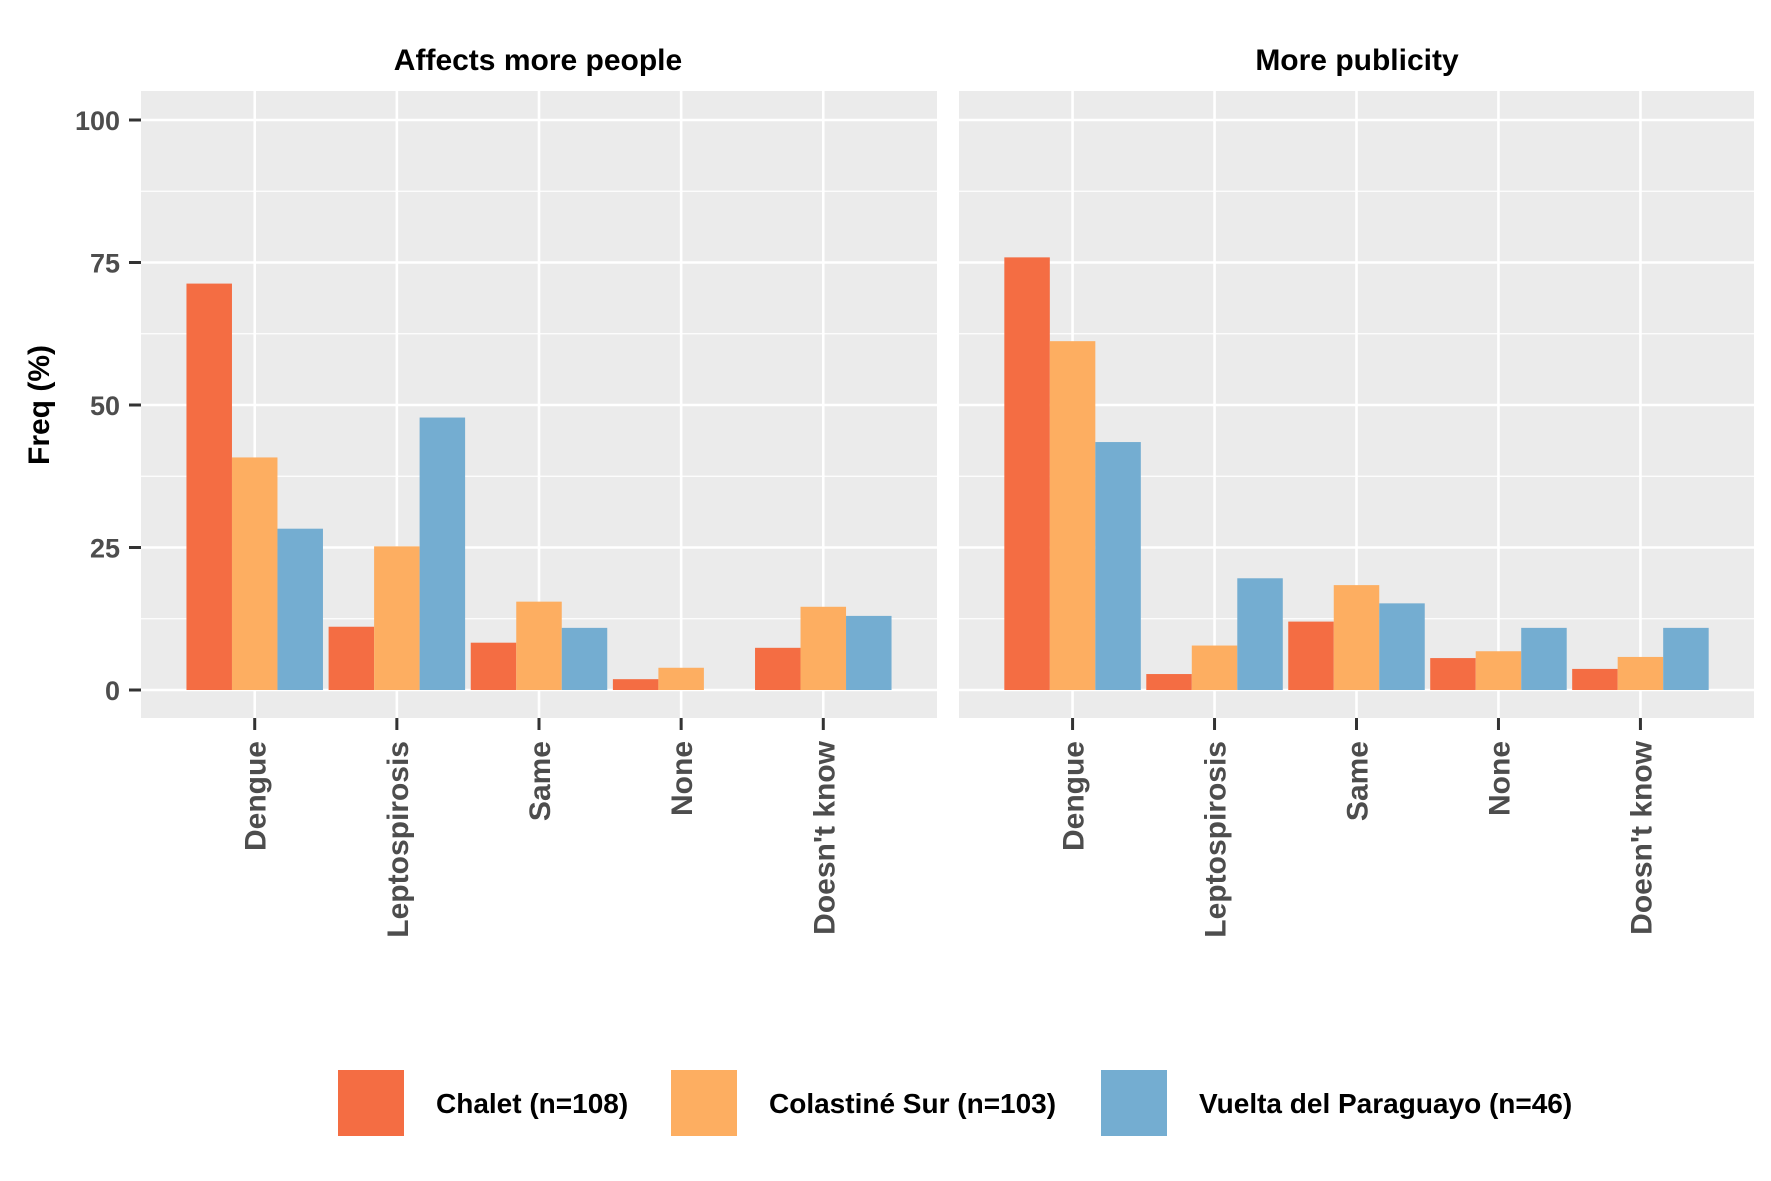  What do you see at coordinates (112, 691) in the screenshot?
I see `y-tick-label-0: 0` at bounding box center [112, 691].